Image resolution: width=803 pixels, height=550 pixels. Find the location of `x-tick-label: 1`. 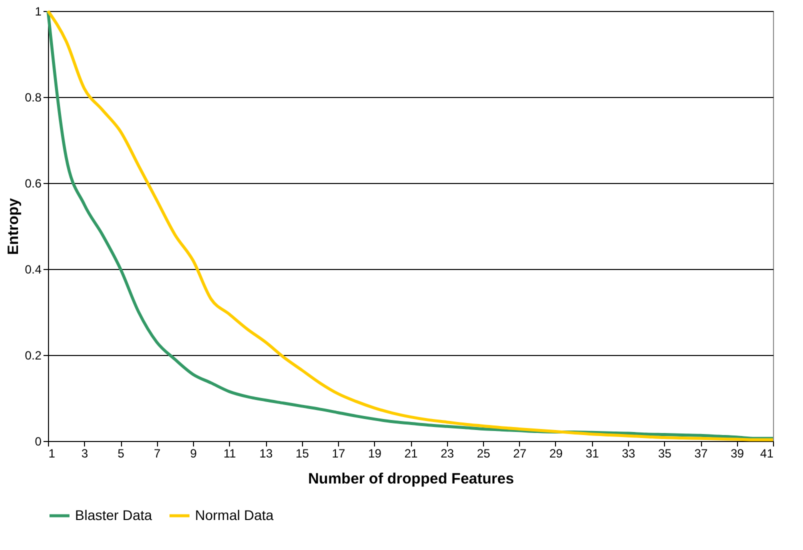

x-tick-label: 1 is located at coordinates (52, 453).